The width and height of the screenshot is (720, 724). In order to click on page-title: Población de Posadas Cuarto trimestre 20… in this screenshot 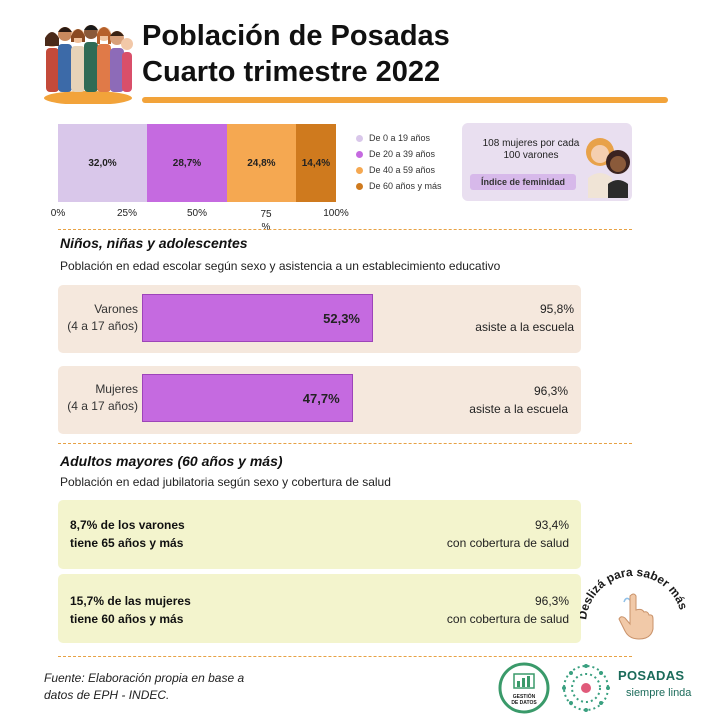, I will do `click(296, 54)`.